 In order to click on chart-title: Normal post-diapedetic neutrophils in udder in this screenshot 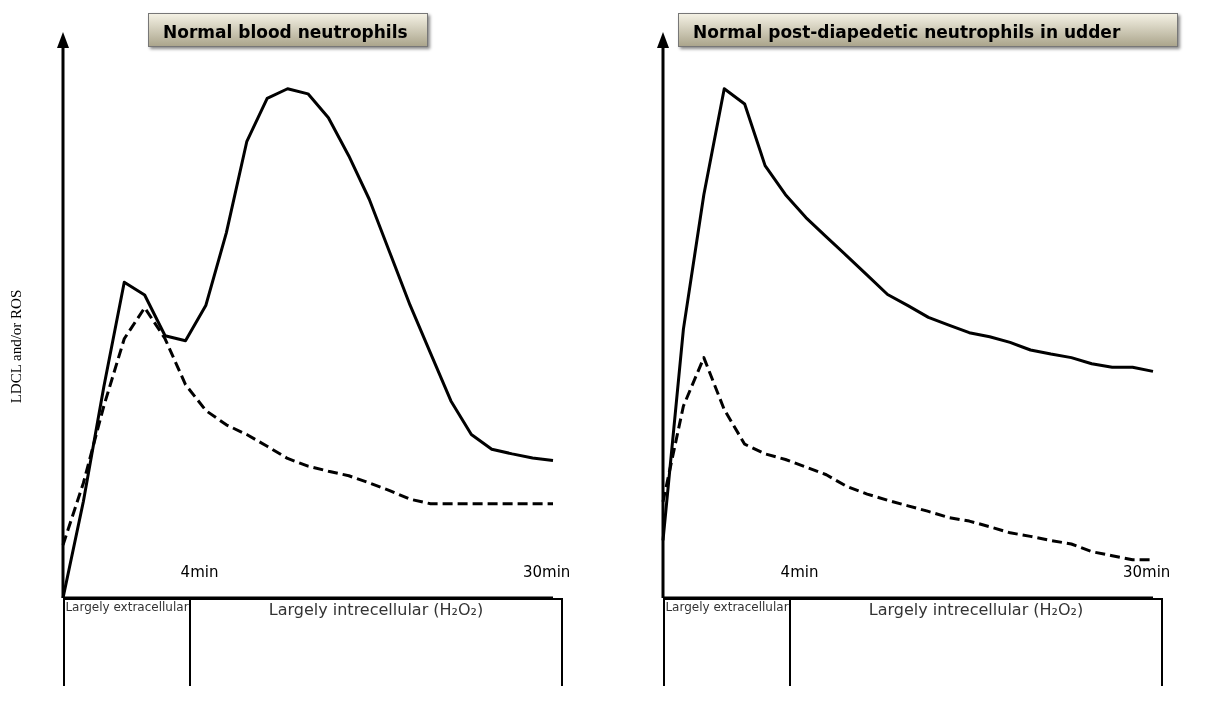, I will do `click(928, 30)`.